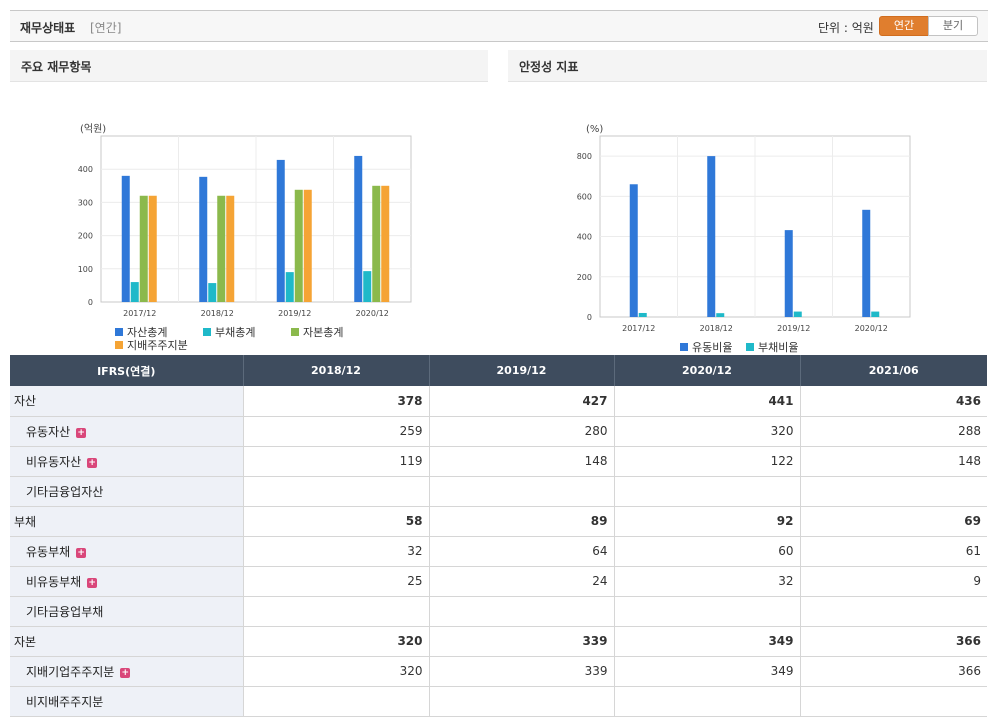  What do you see at coordinates (522, 401) in the screenshot?
I see `value-cell: 427` at bounding box center [522, 401].